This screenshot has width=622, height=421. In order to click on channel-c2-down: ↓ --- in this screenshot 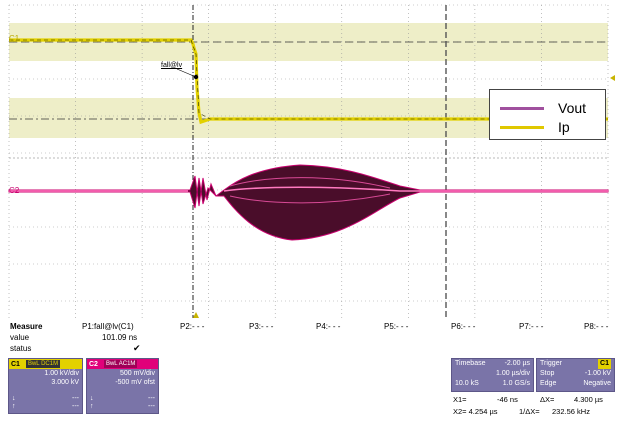, I will do `click(122, 398)`.